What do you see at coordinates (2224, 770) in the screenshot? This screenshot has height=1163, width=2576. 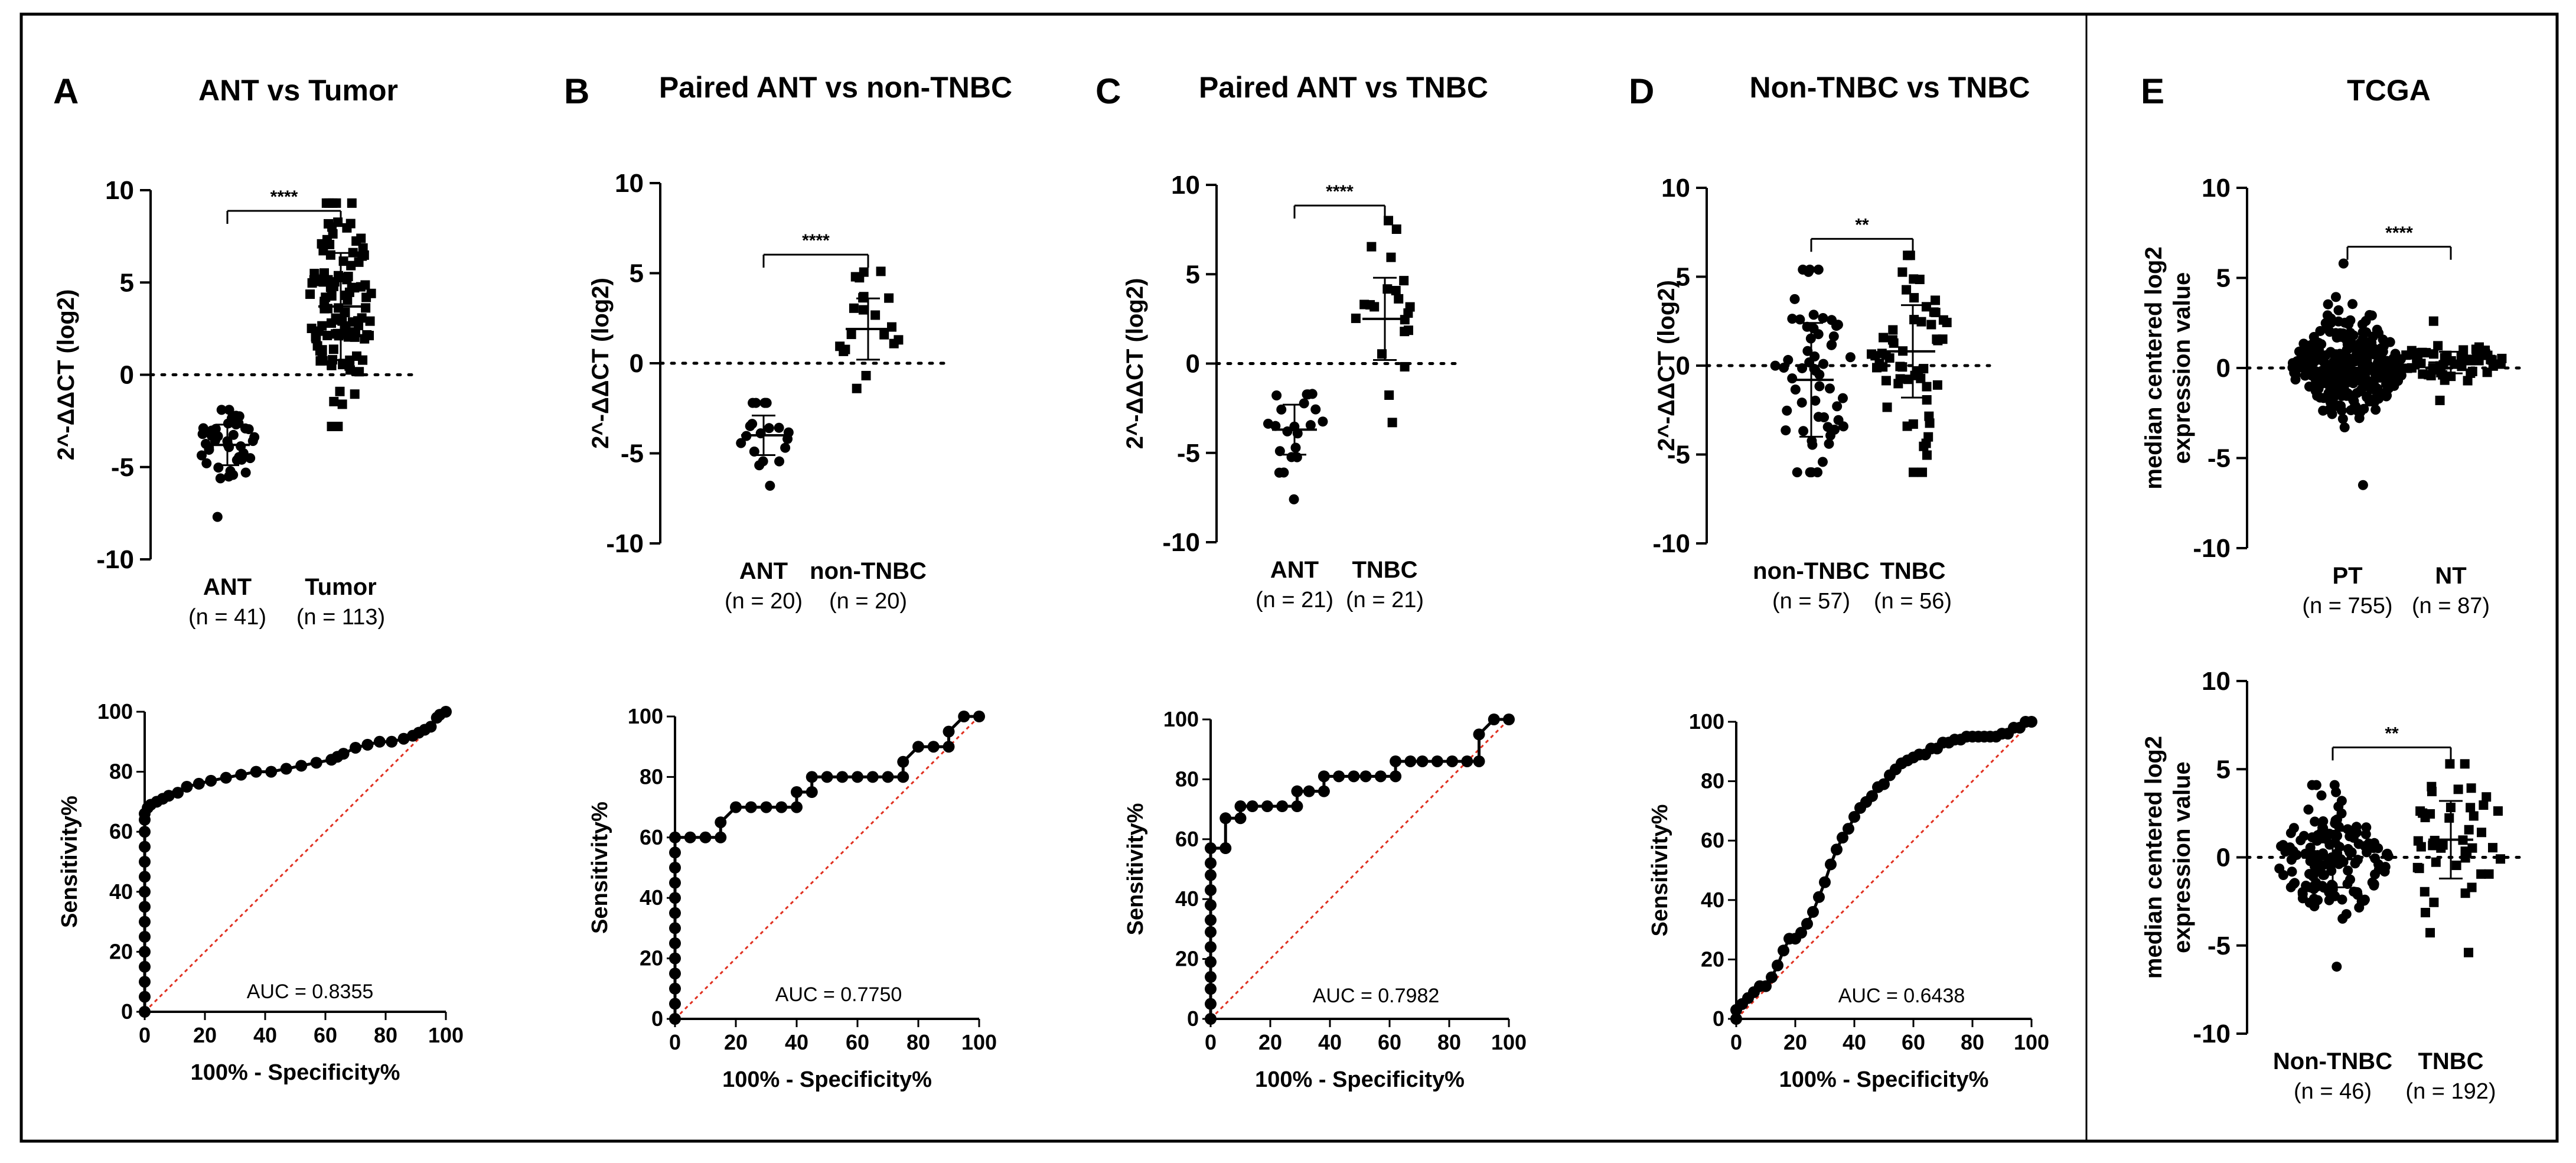 I see `panel-e2-ytick-label: 5` at bounding box center [2224, 770].